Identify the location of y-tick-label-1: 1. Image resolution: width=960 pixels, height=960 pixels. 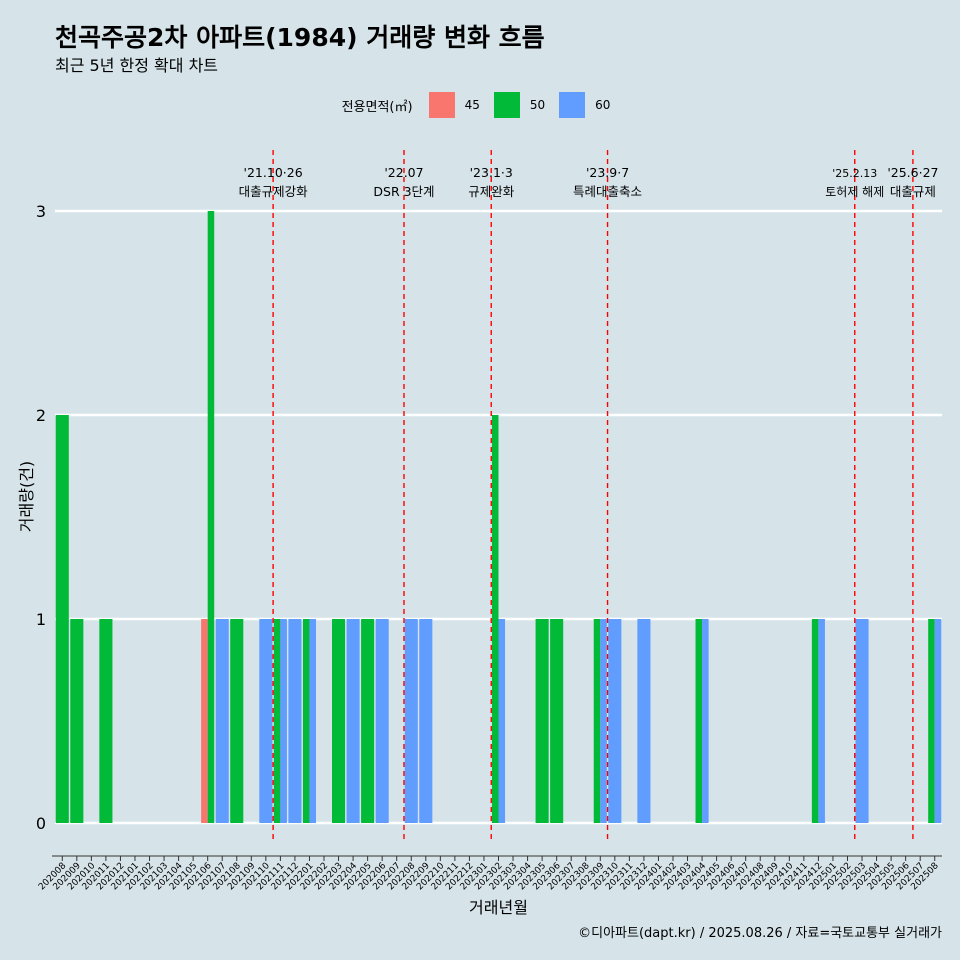
(41, 619).